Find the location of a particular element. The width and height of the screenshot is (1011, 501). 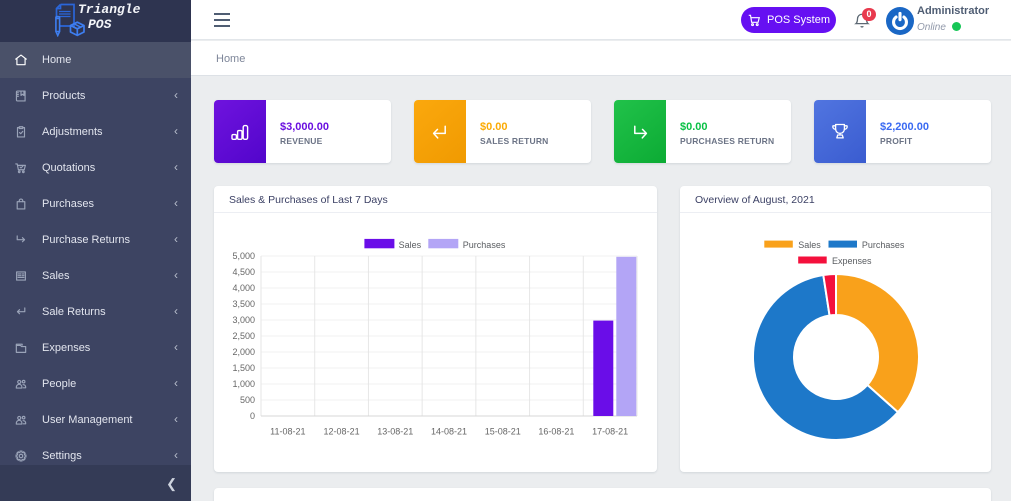

svg-text: 0 is located at coordinates (252, 416).